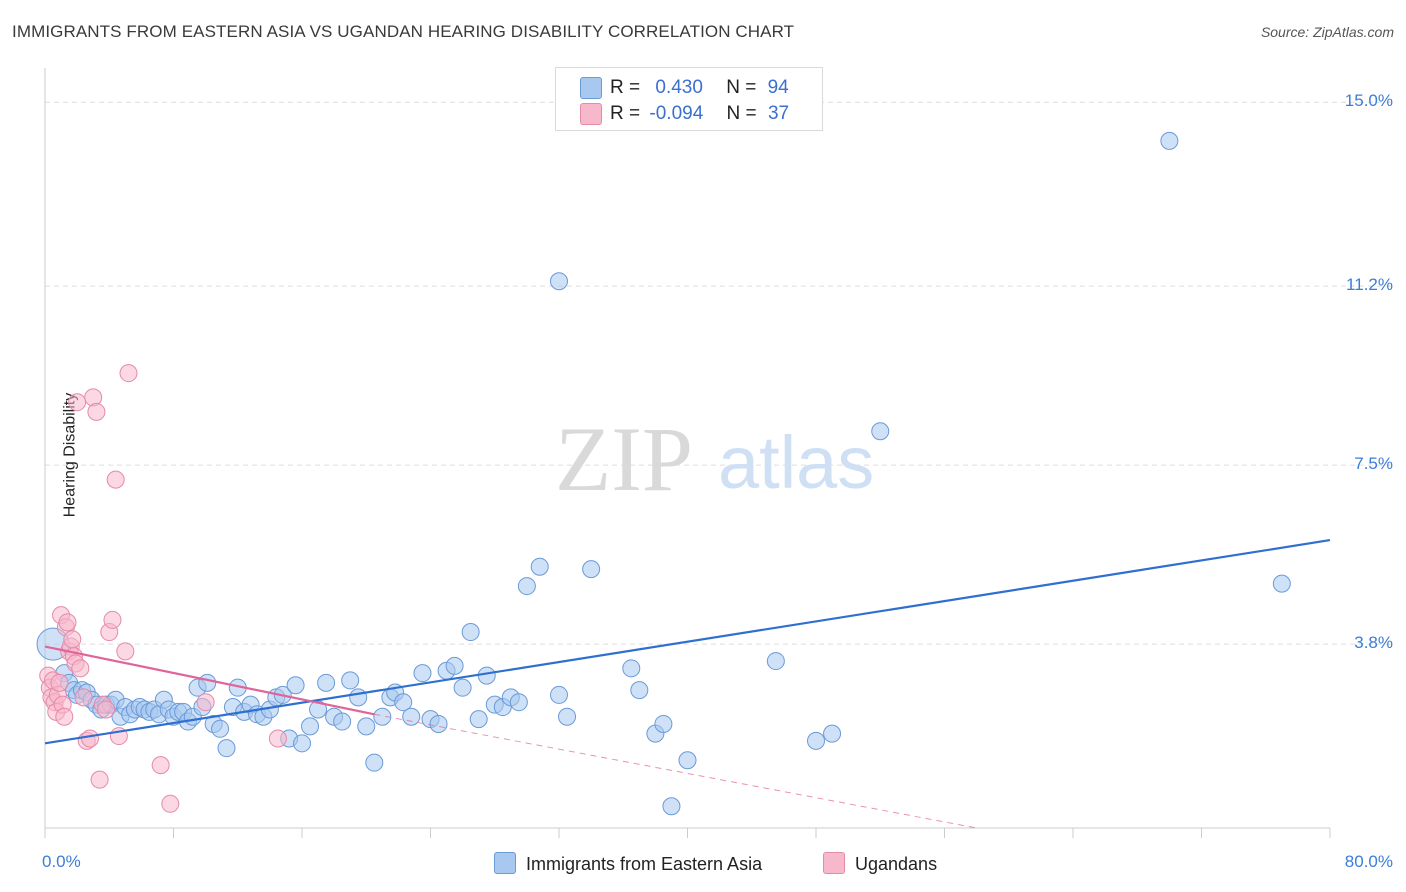 The height and width of the screenshot is (892, 1406). Describe the element at coordinates (796, 462) in the screenshot. I see `watermark-atlas: atlas` at that location.